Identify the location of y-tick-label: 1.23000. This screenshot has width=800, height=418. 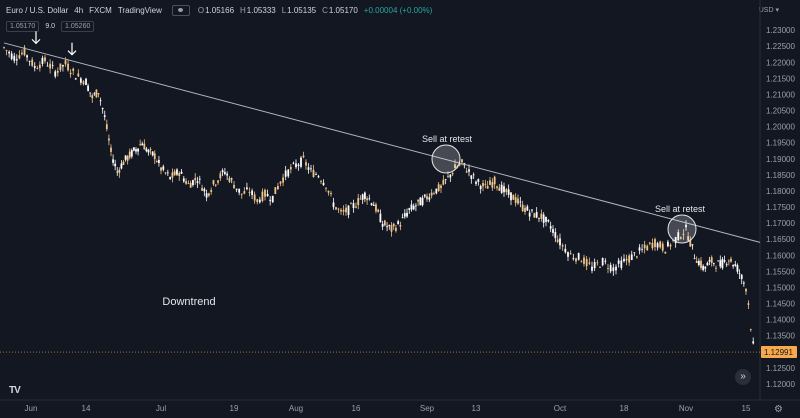
(780, 30).